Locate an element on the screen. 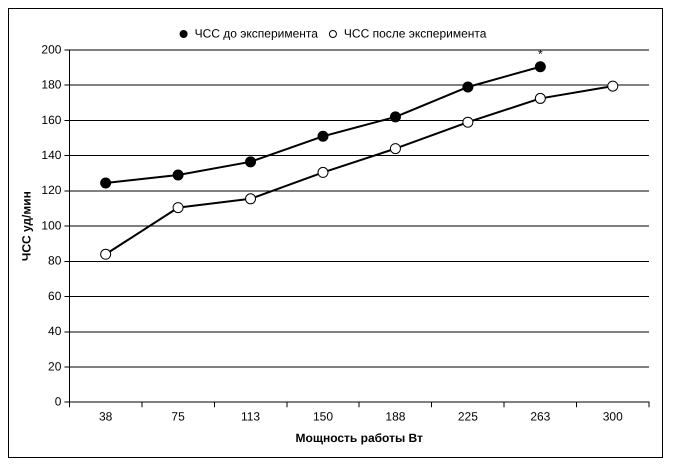  legend-label: ЧСС после эксперимента is located at coordinates (415, 33).